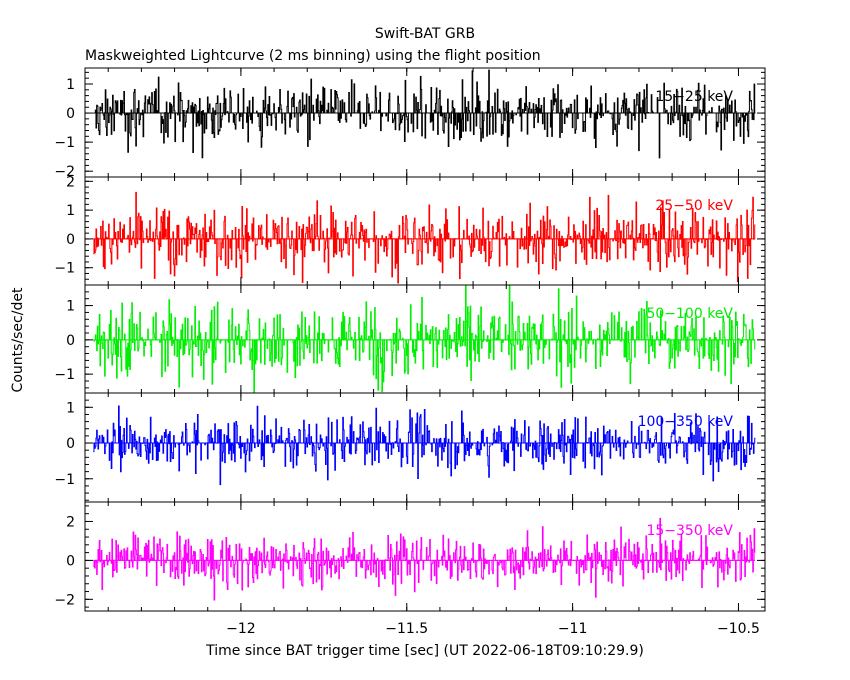 The width and height of the screenshot is (850, 680). I want to click on energy-band-label: 25−50 keV, so click(694, 206).